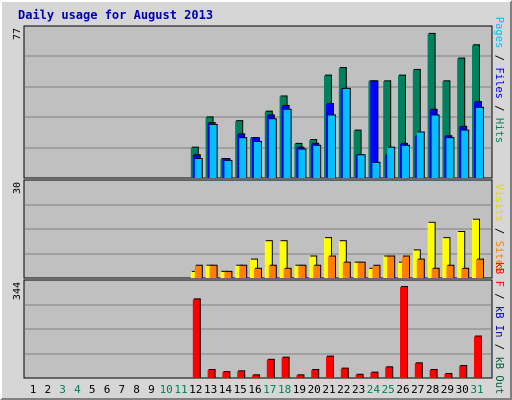  What do you see at coordinates (107, 389) in the screenshot?
I see `xtick-day-6: 6` at bounding box center [107, 389].